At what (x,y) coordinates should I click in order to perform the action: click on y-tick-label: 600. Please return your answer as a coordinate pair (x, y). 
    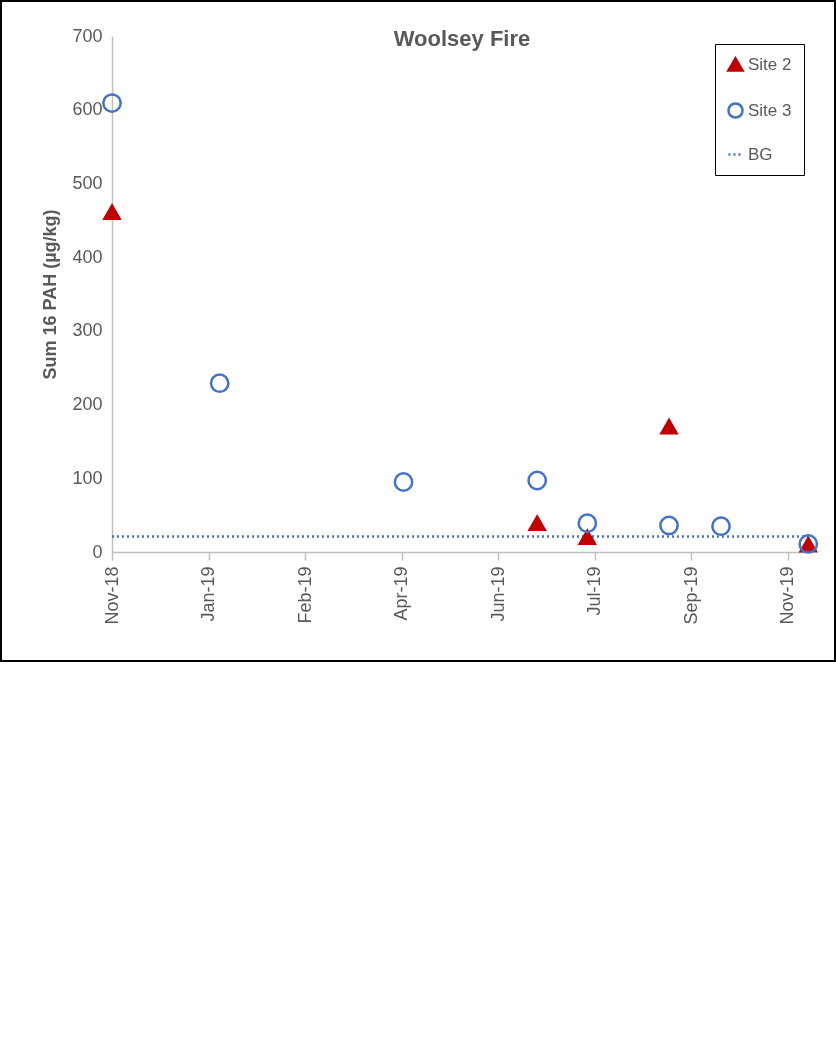
    Looking at the image, I should click on (87, 109).